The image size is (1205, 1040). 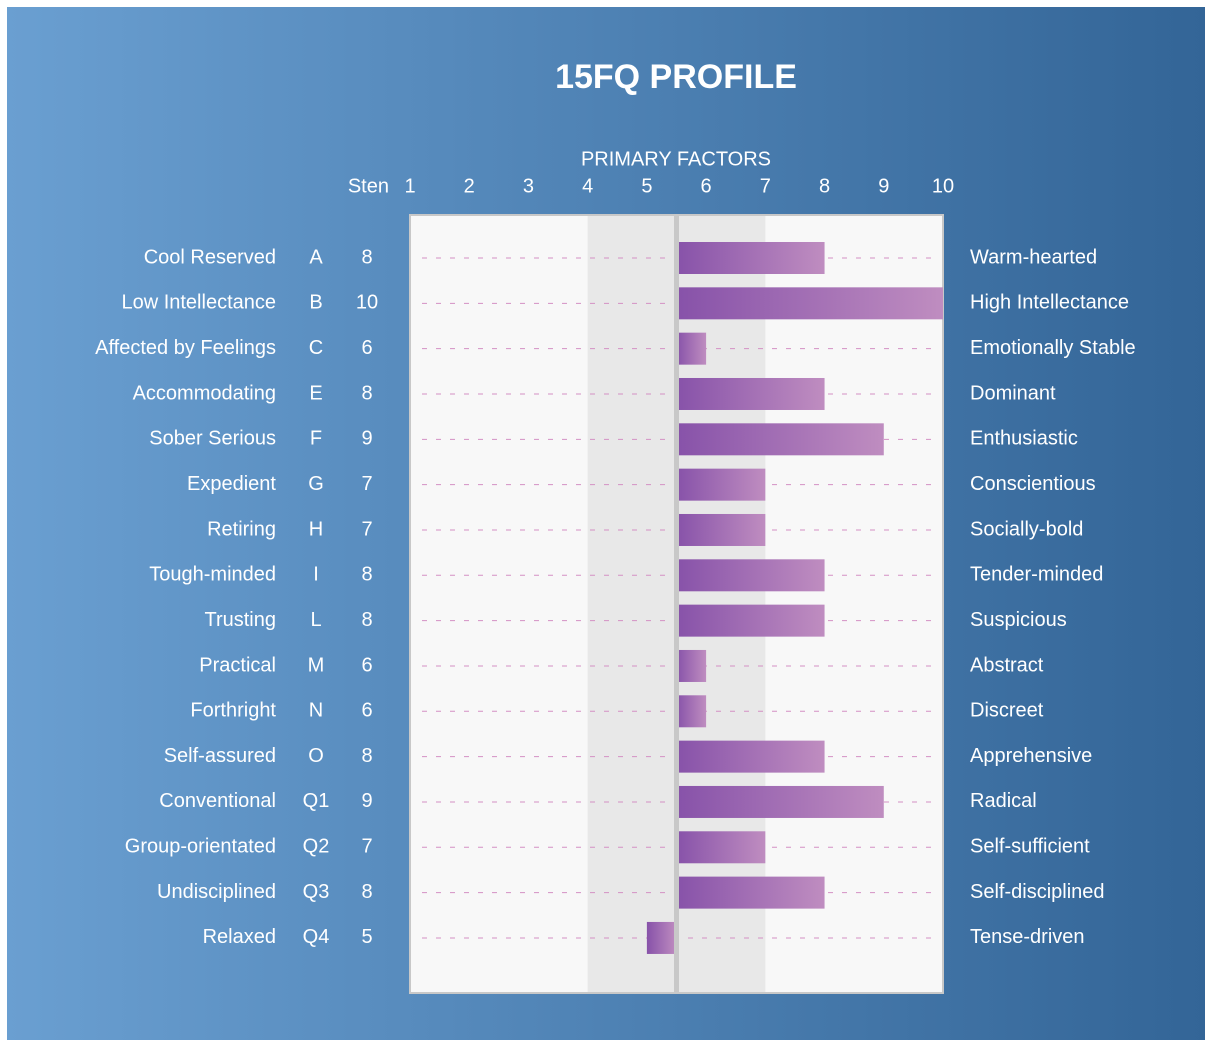 What do you see at coordinates (316, 847) in the screenshot?
I see `factor-code: Q2` at bounding box center [316, 847].